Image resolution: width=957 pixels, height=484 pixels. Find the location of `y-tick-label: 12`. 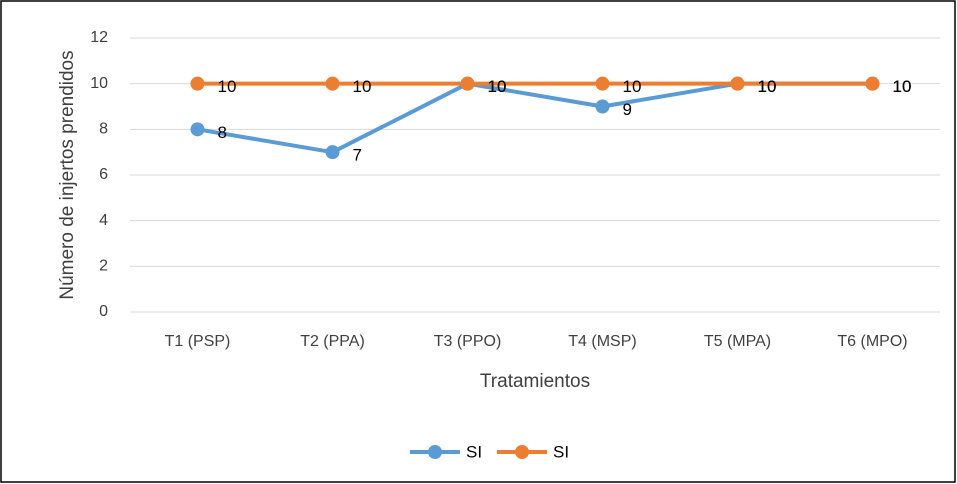

y-tick-label: 12 is located at coordinates (99, 37).